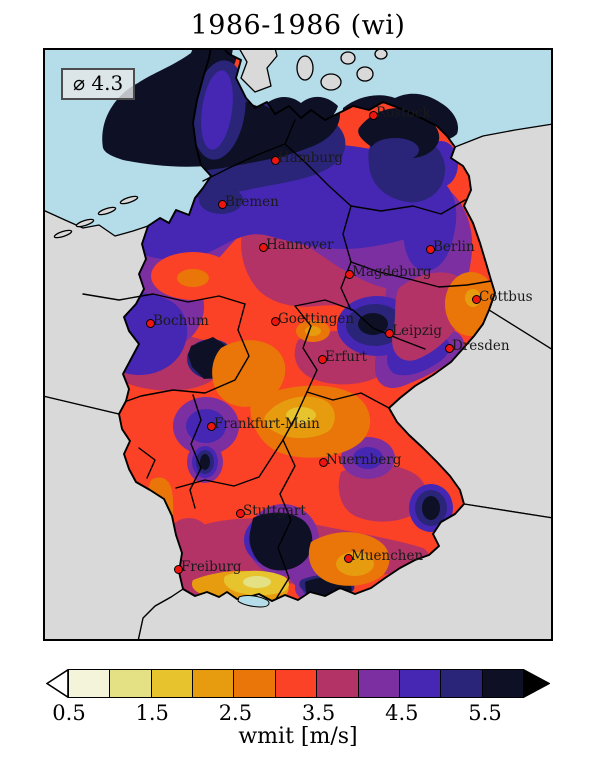 The image size is (600, 780). Describe the element at coordinates (300, 245) in the screenshot. I see `city-label-hannover: Hannover` at that location.